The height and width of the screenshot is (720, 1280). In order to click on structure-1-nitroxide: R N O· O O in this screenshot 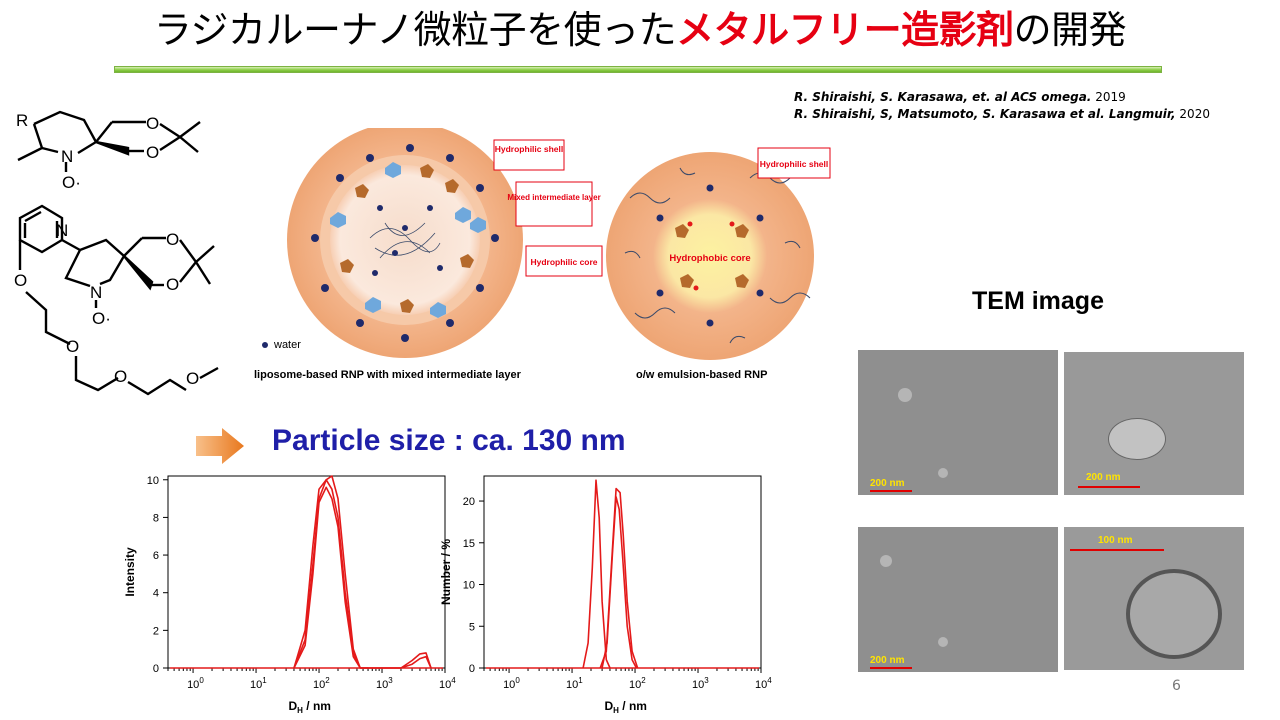, I will do `click(108, 151)`.